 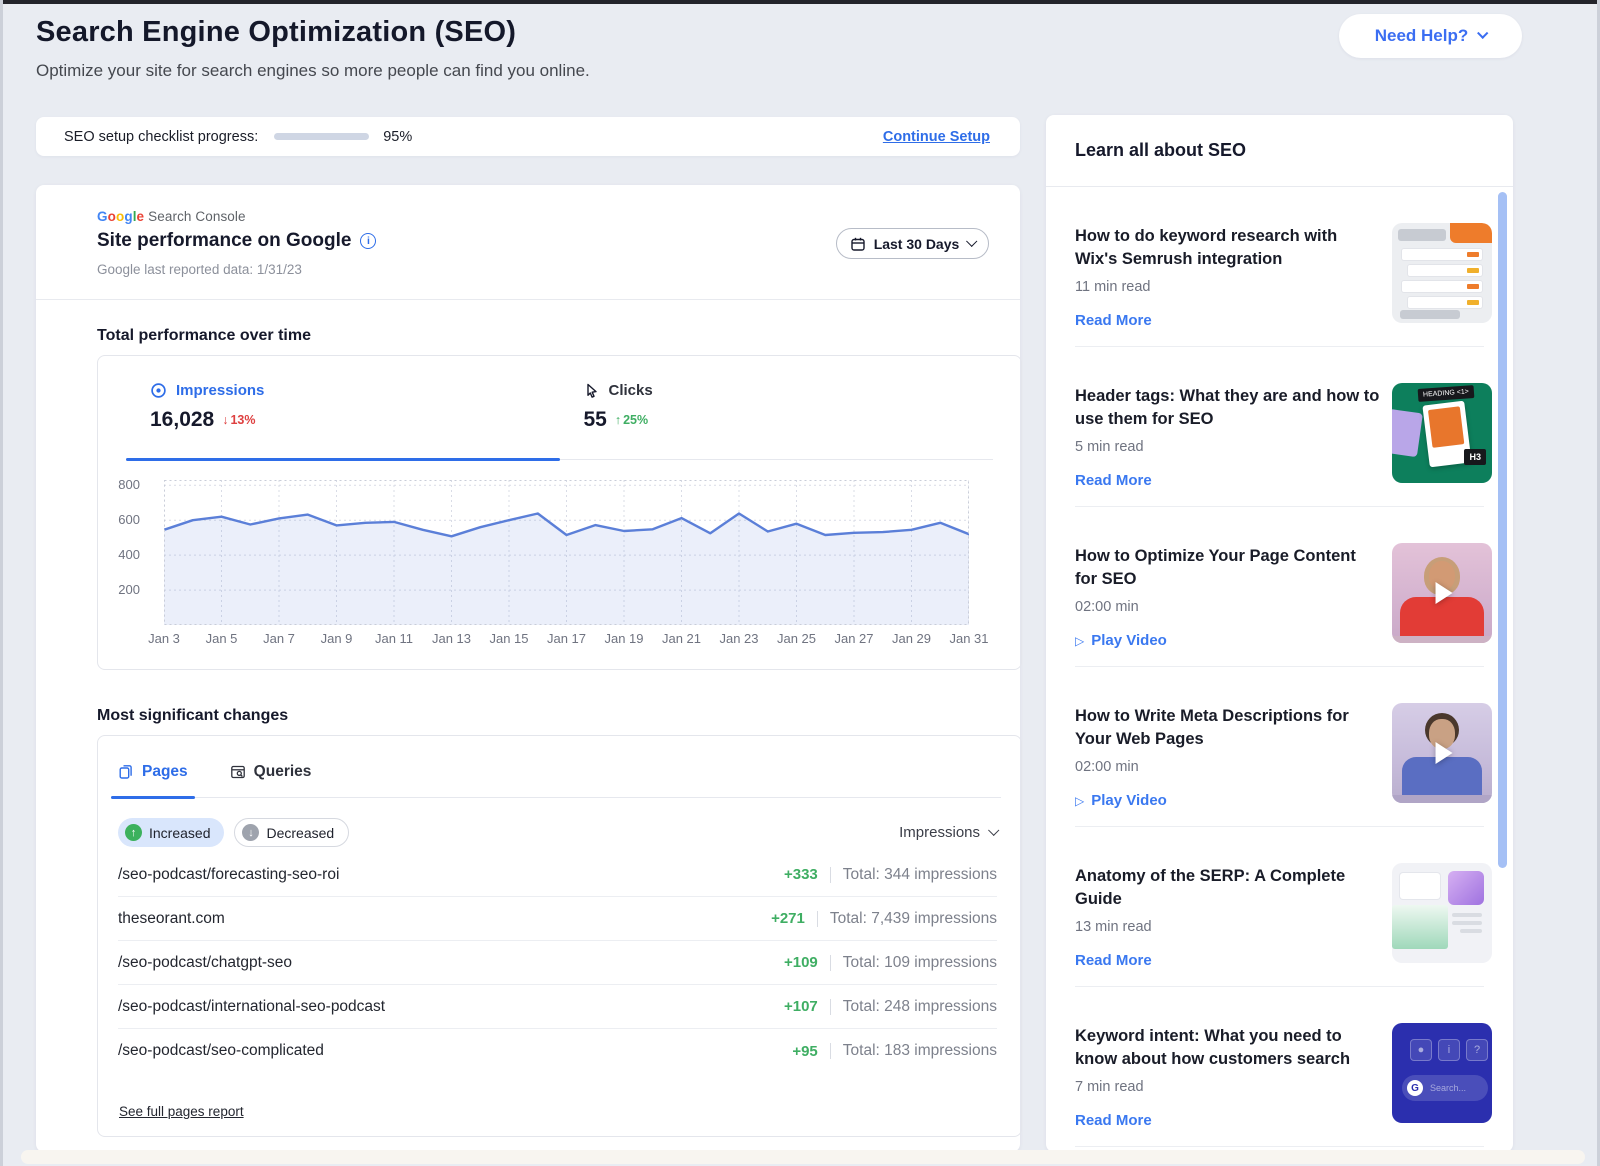 I want to click on queries-tab-label: Queries, so click(x=282, y=771).